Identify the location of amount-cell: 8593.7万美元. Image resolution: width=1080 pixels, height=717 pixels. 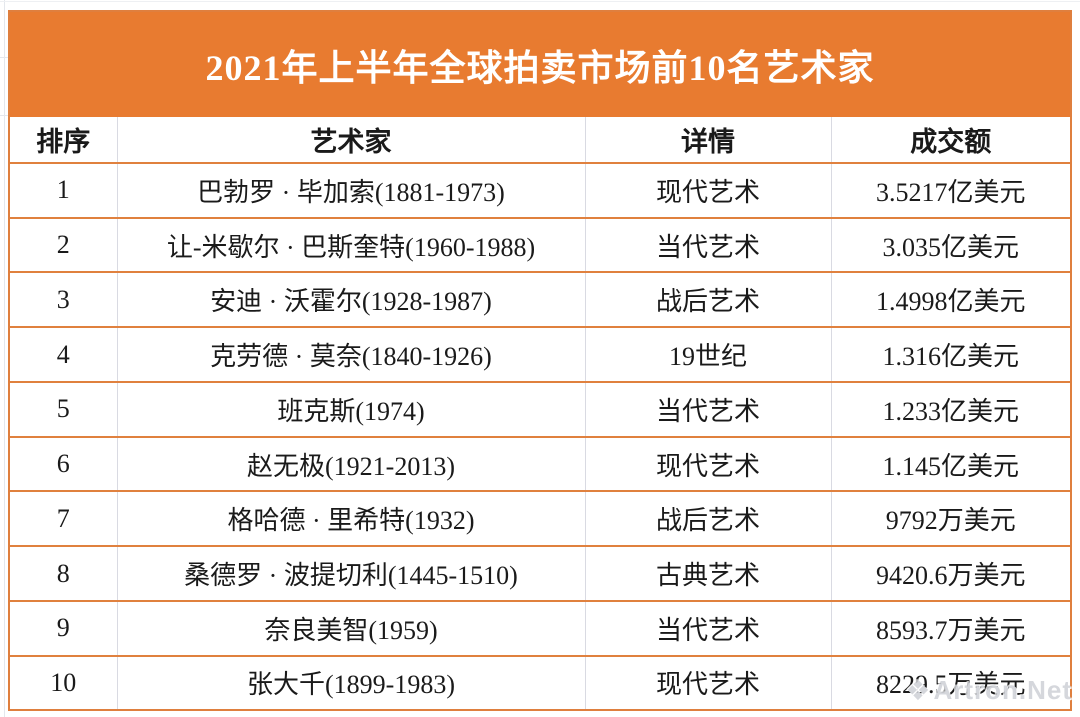
(950, 627).